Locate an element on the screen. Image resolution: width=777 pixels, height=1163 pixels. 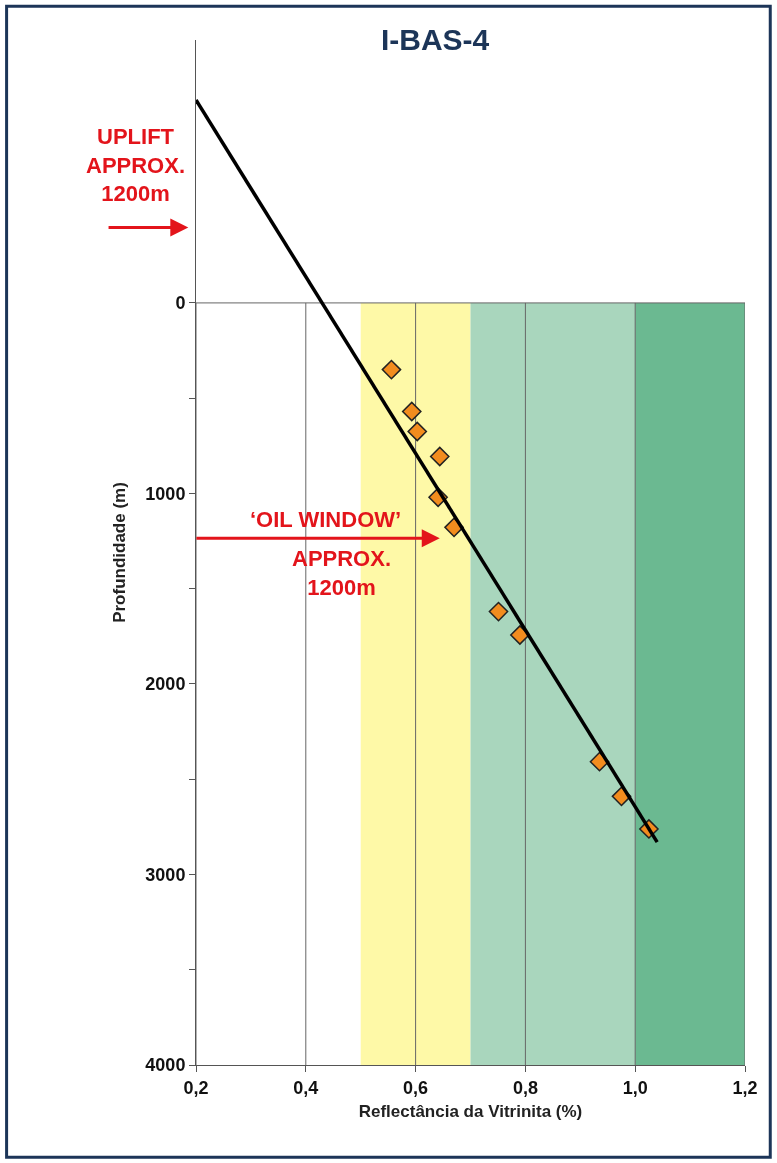
annotation: ‘OIL WINDOW’ APPROX. 1200m is located at coordinates (326, 553).